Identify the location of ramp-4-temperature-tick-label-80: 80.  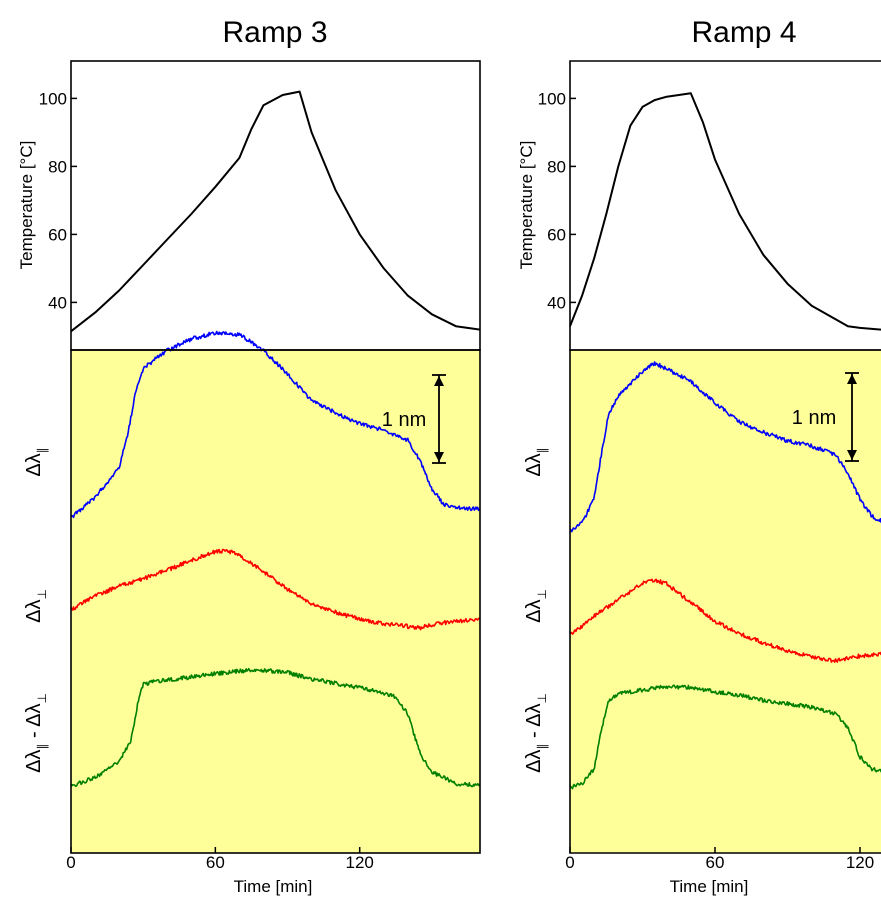
(556, 166).